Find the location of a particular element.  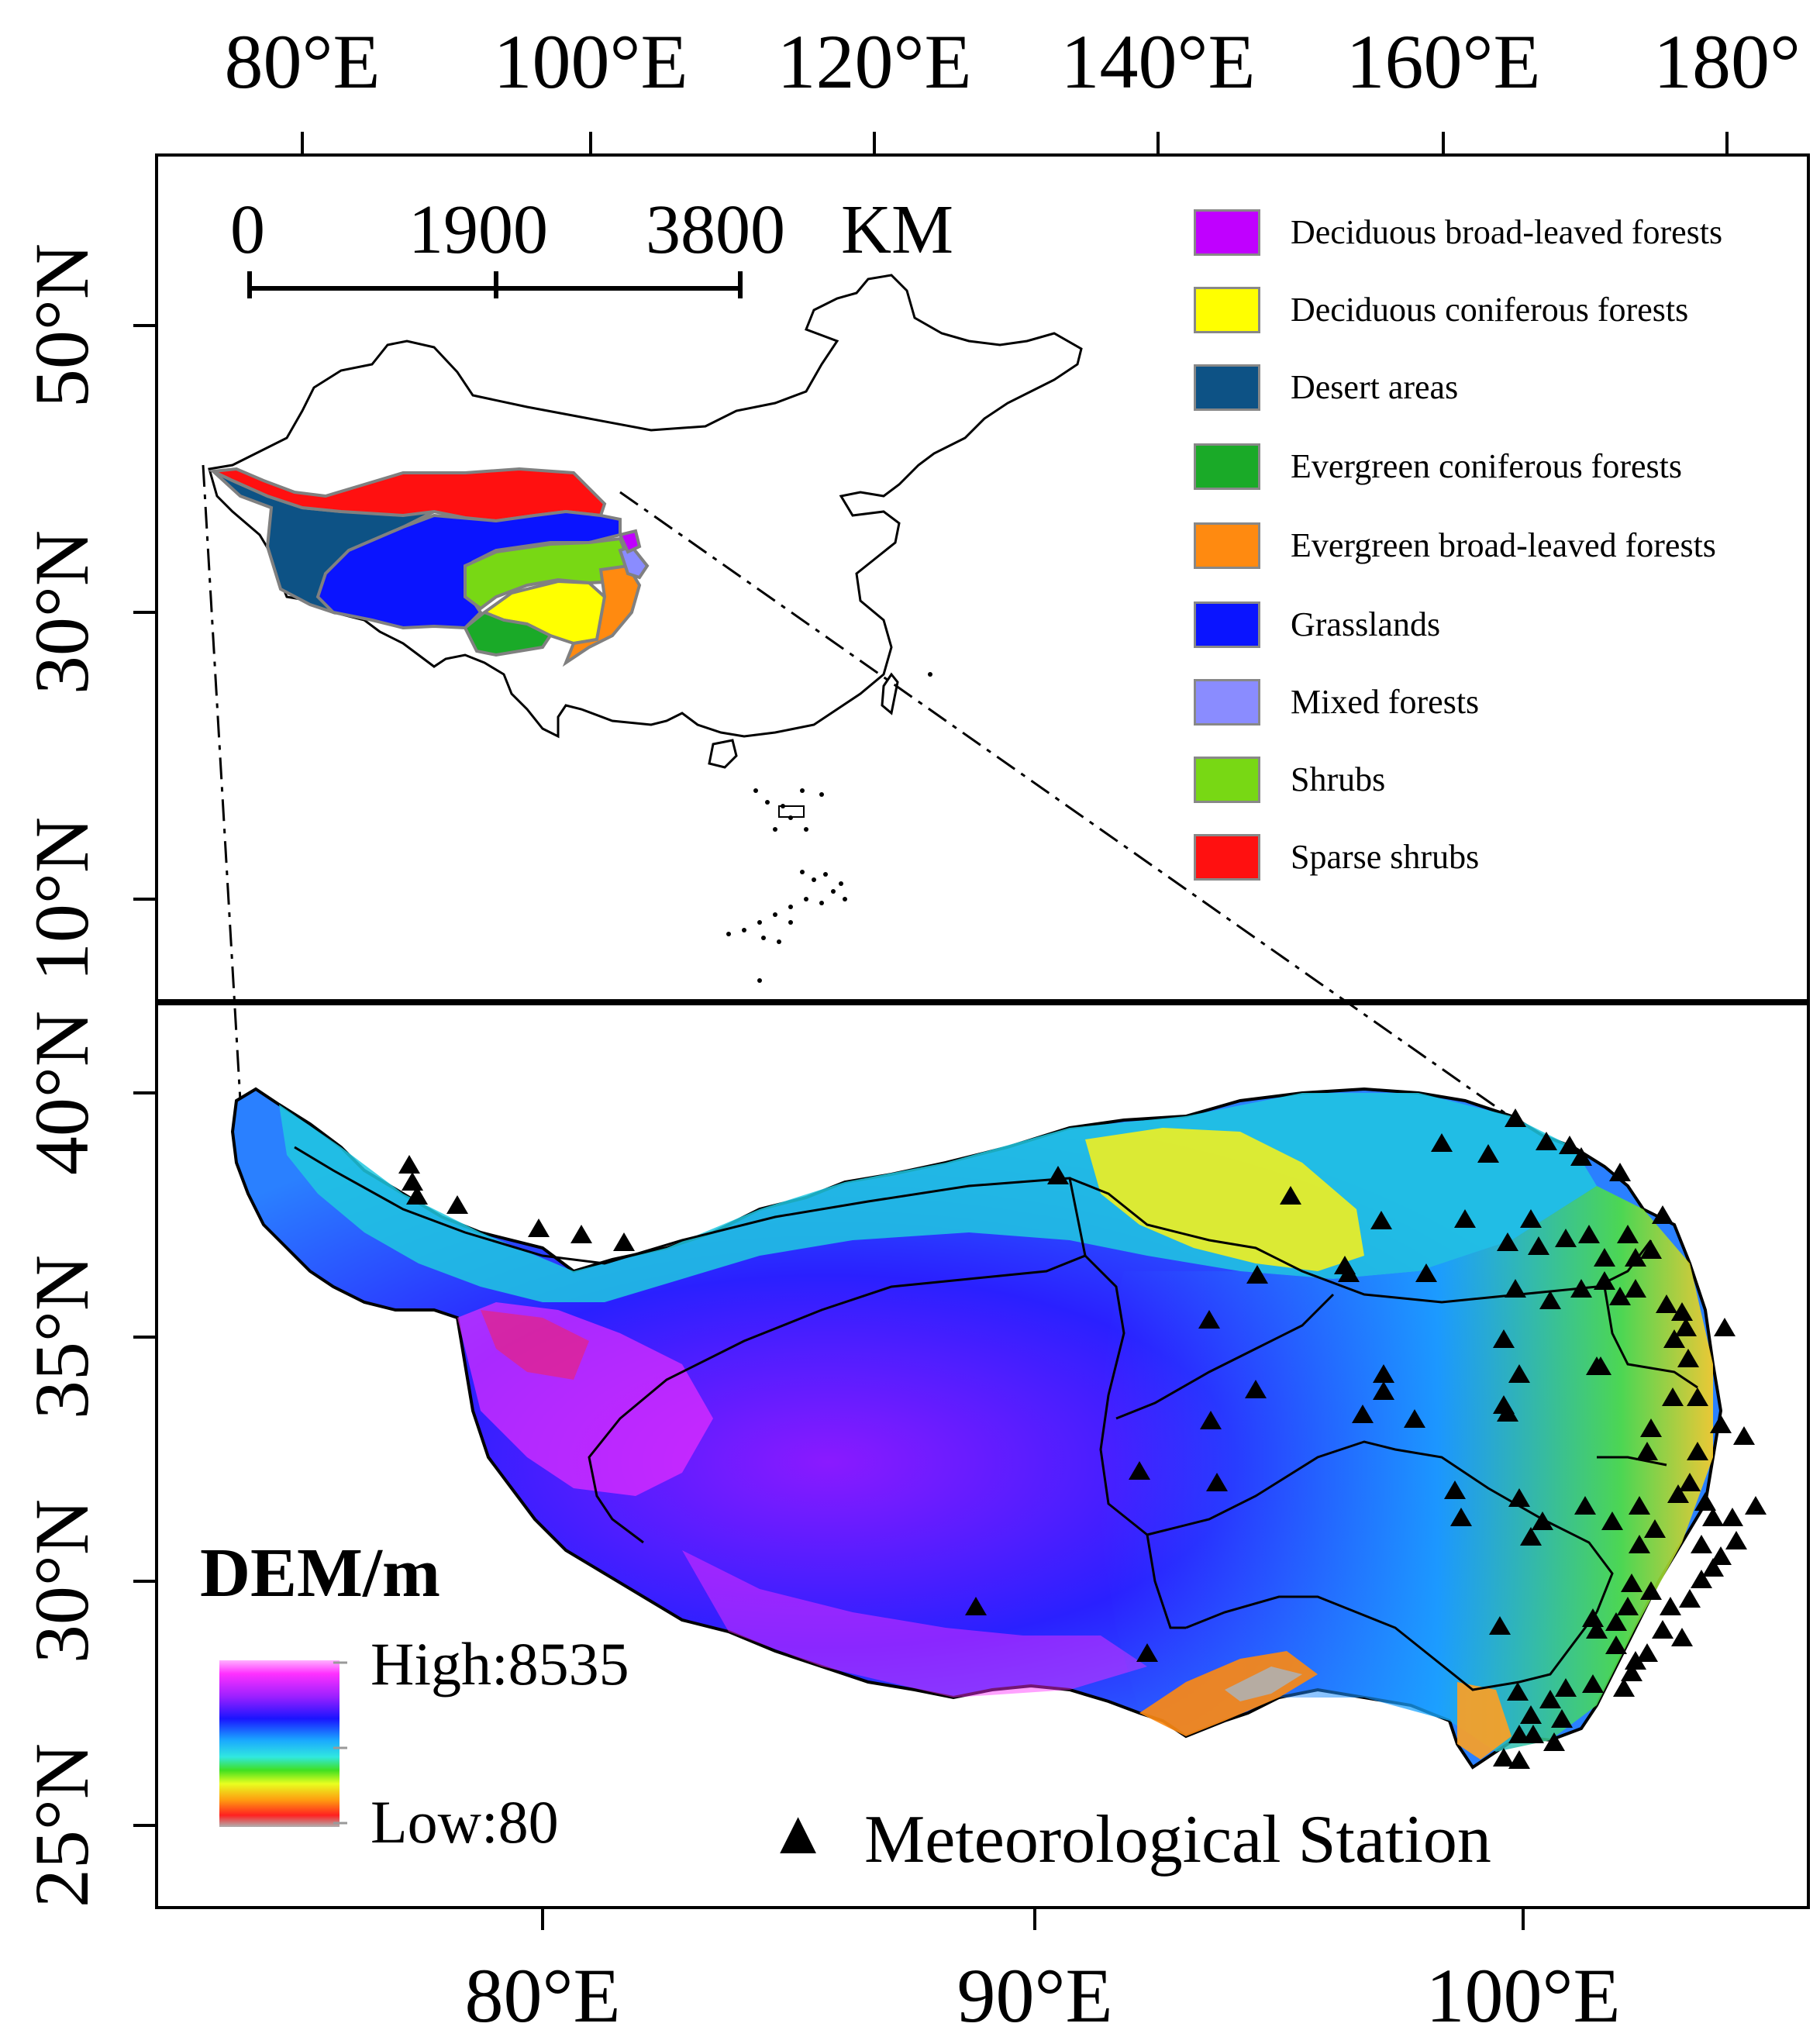

bottom-lon-label: 100°E is located at coordinates (1523, 1996).